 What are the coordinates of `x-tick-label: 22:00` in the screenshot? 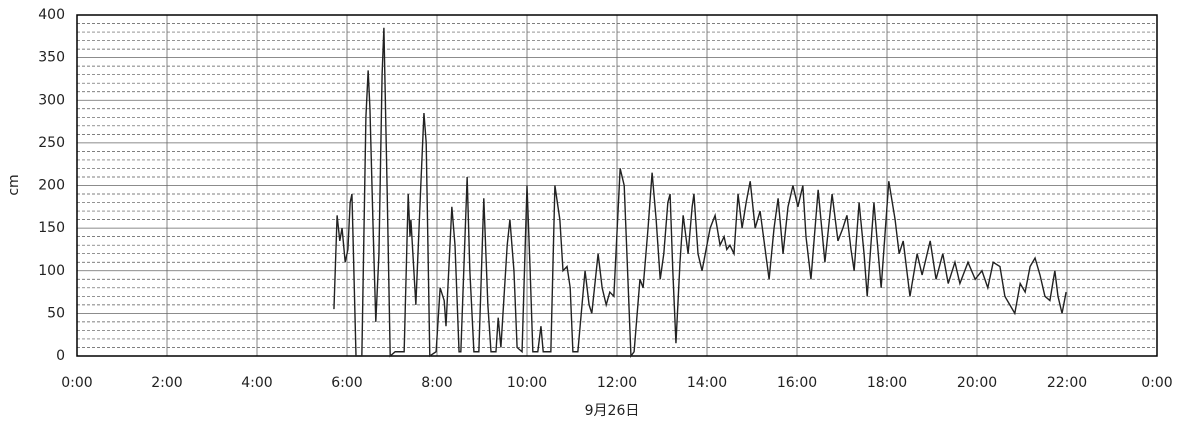 It's located at (1067, 383).